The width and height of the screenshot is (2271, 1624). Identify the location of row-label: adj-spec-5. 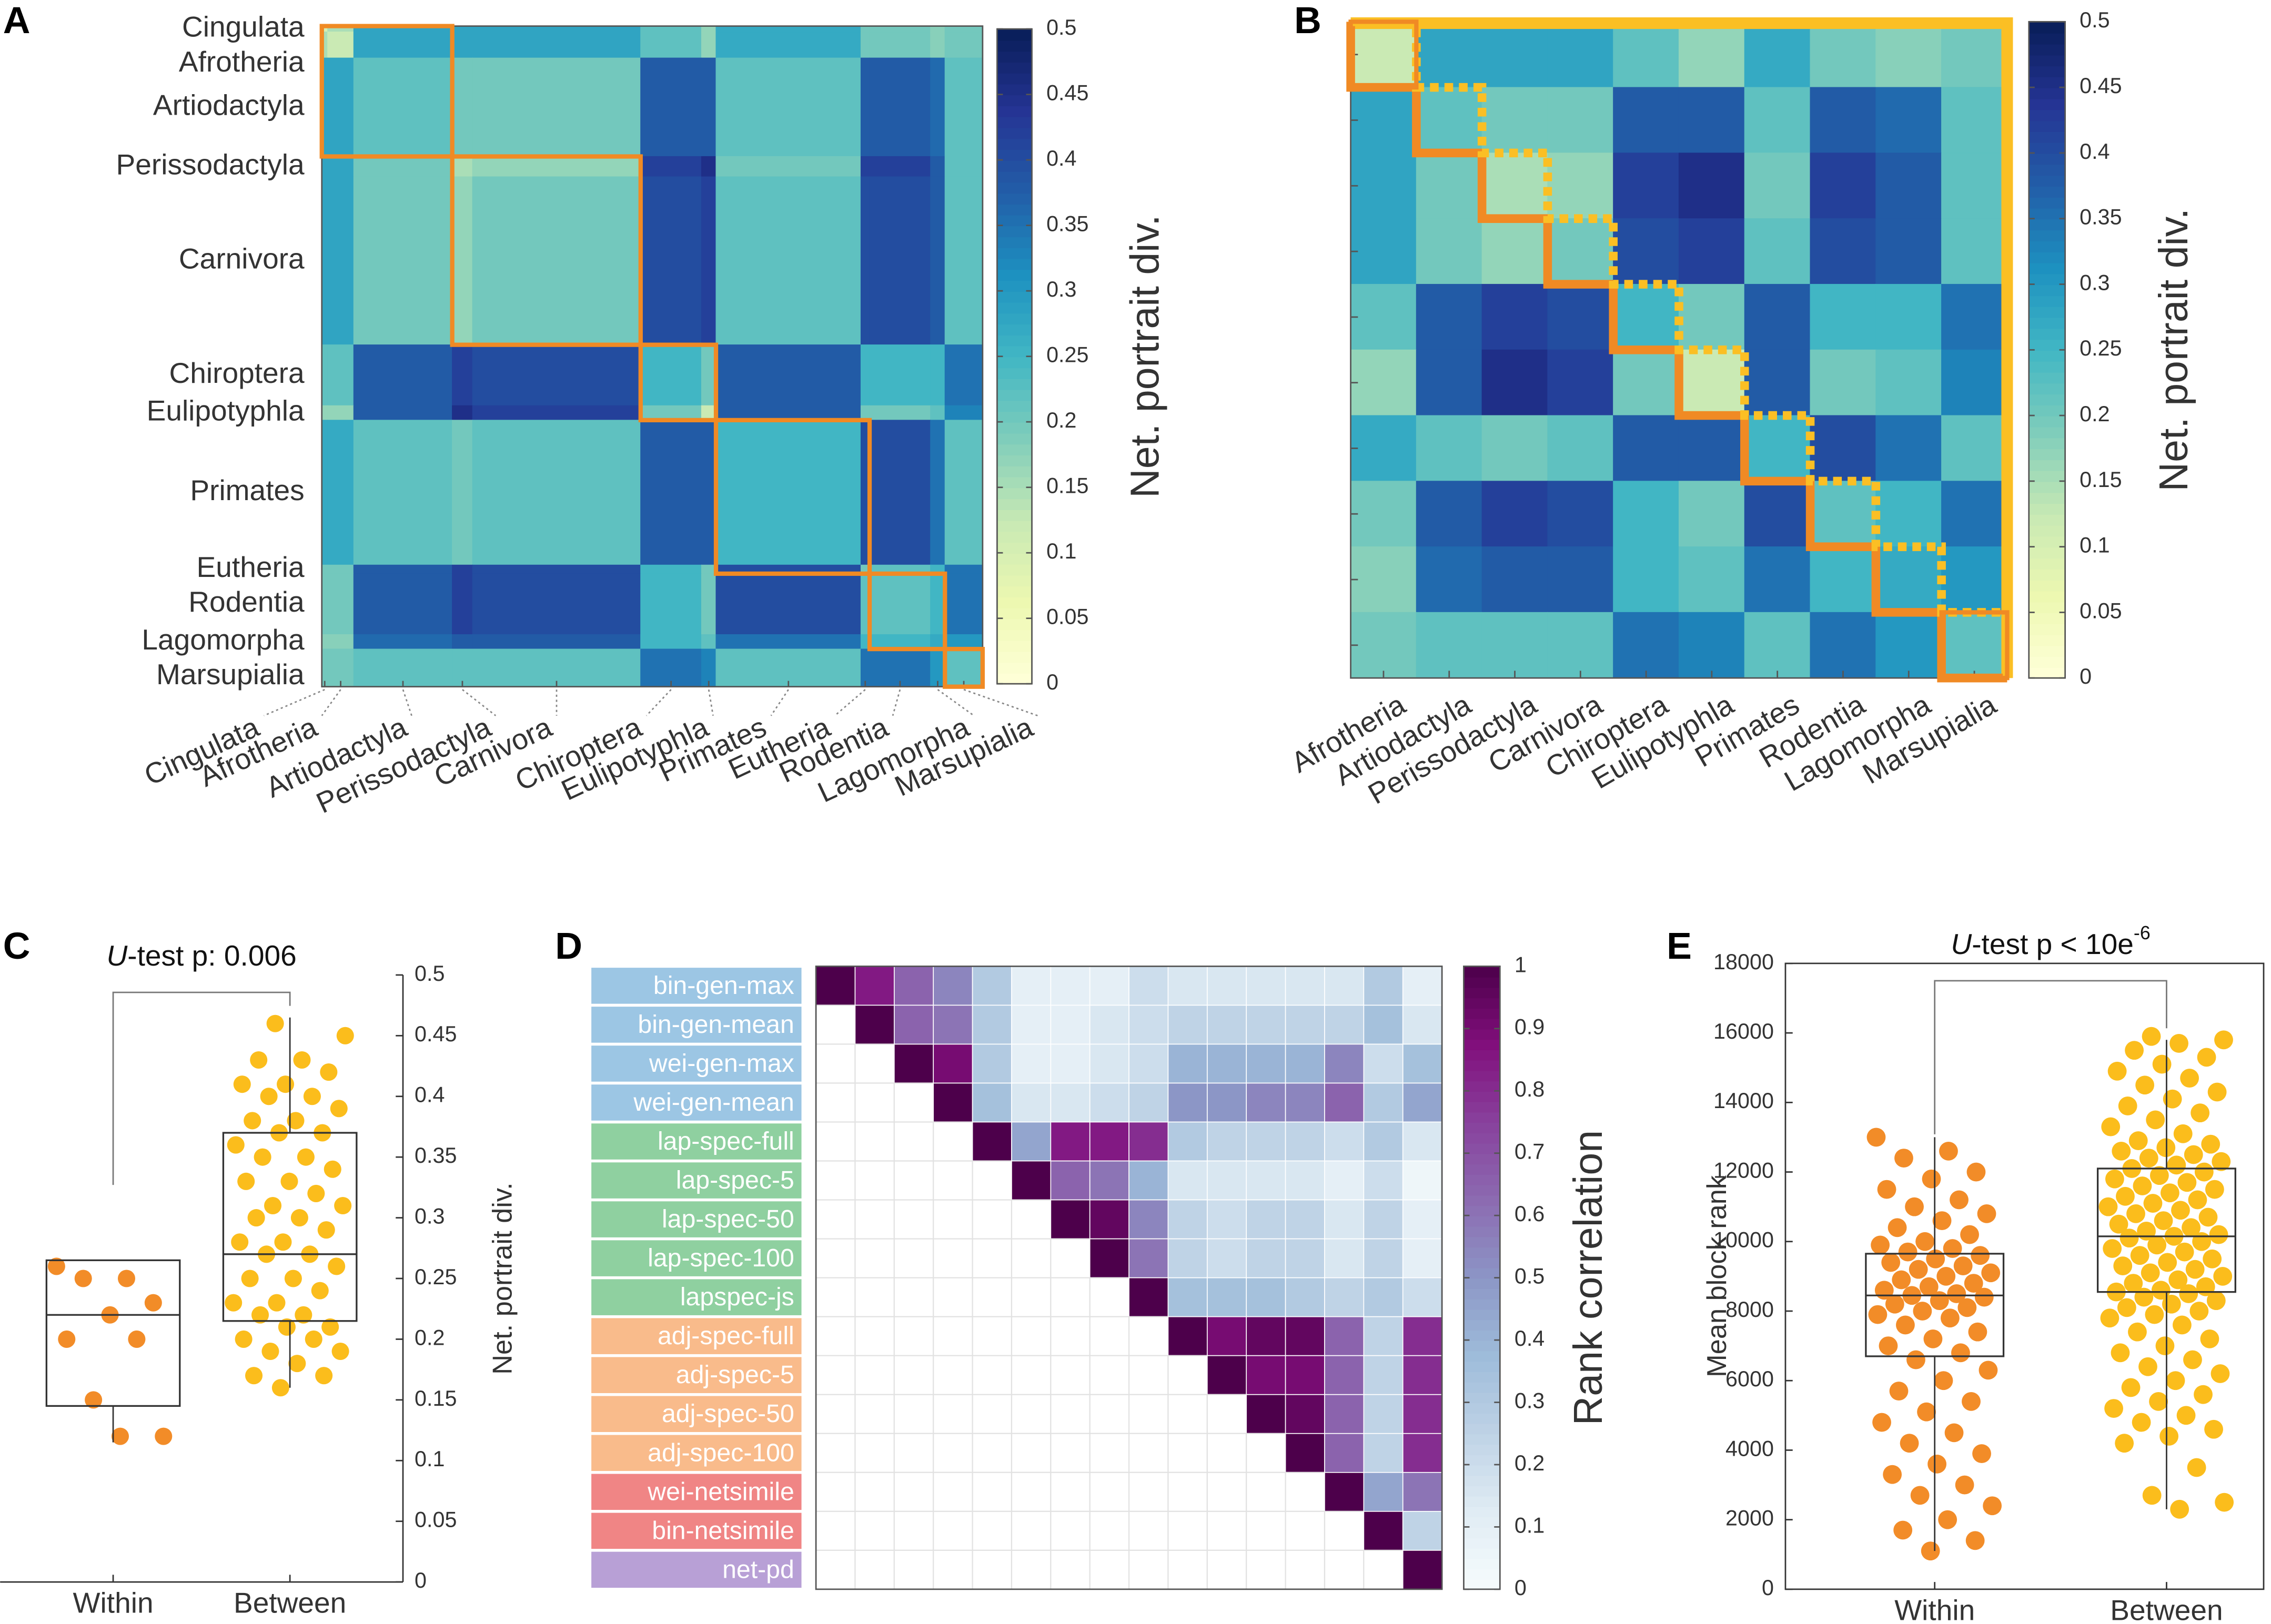
(735, 1375).